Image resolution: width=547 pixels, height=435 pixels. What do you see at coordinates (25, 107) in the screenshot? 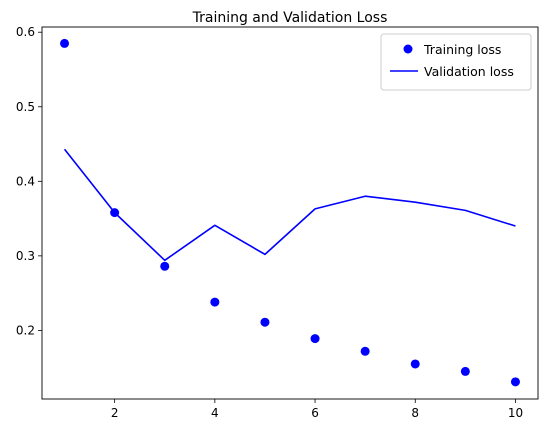
I see `y-tick-label: 0.5` at bounding box center [25, 107].